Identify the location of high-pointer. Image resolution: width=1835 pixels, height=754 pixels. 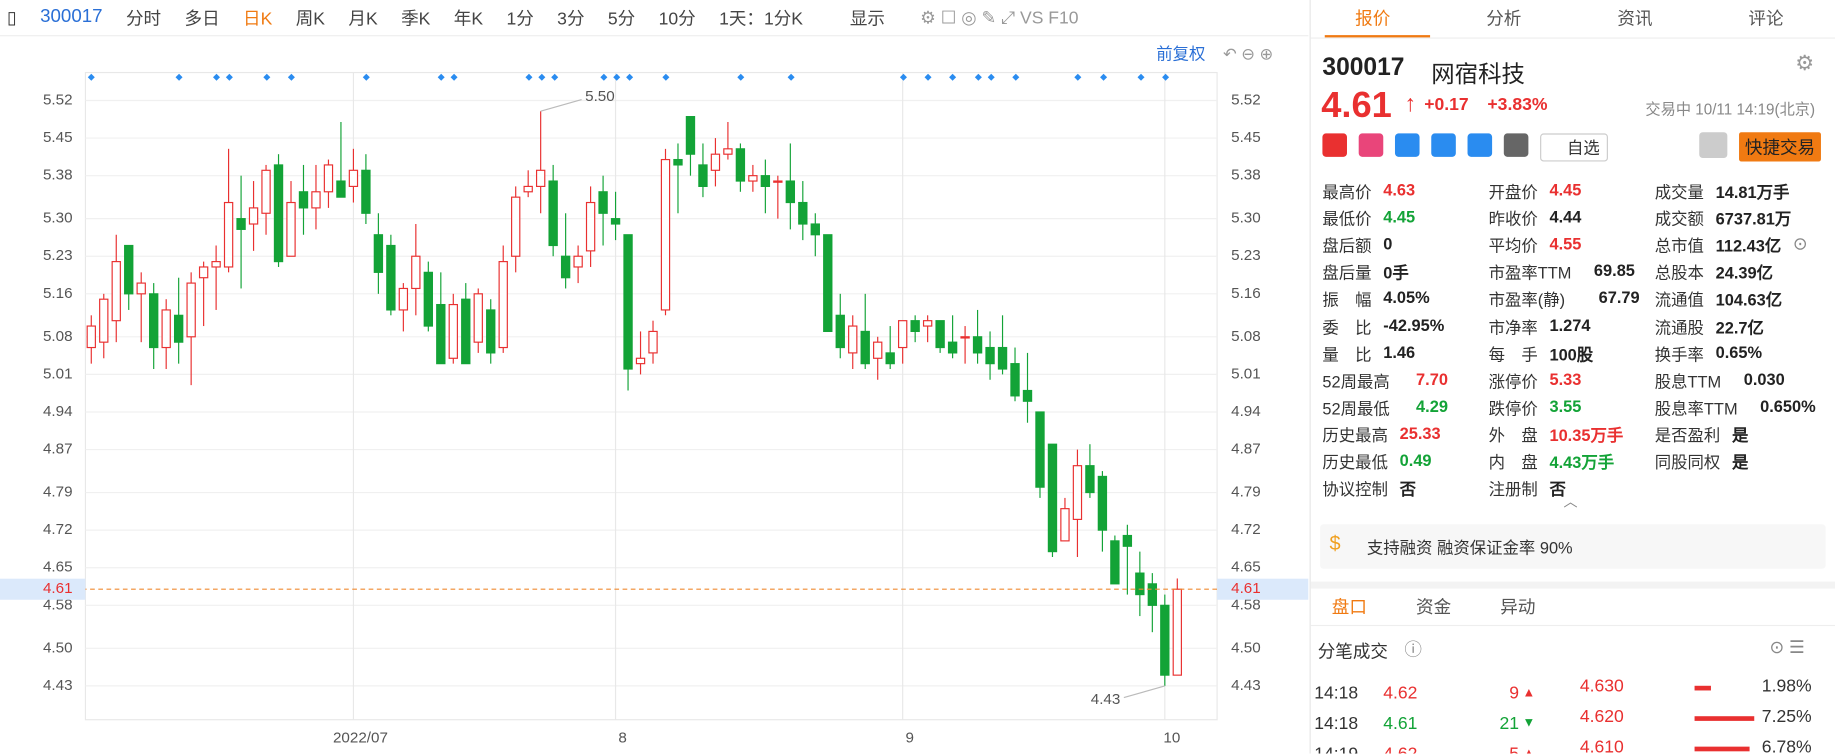
(561, 105).